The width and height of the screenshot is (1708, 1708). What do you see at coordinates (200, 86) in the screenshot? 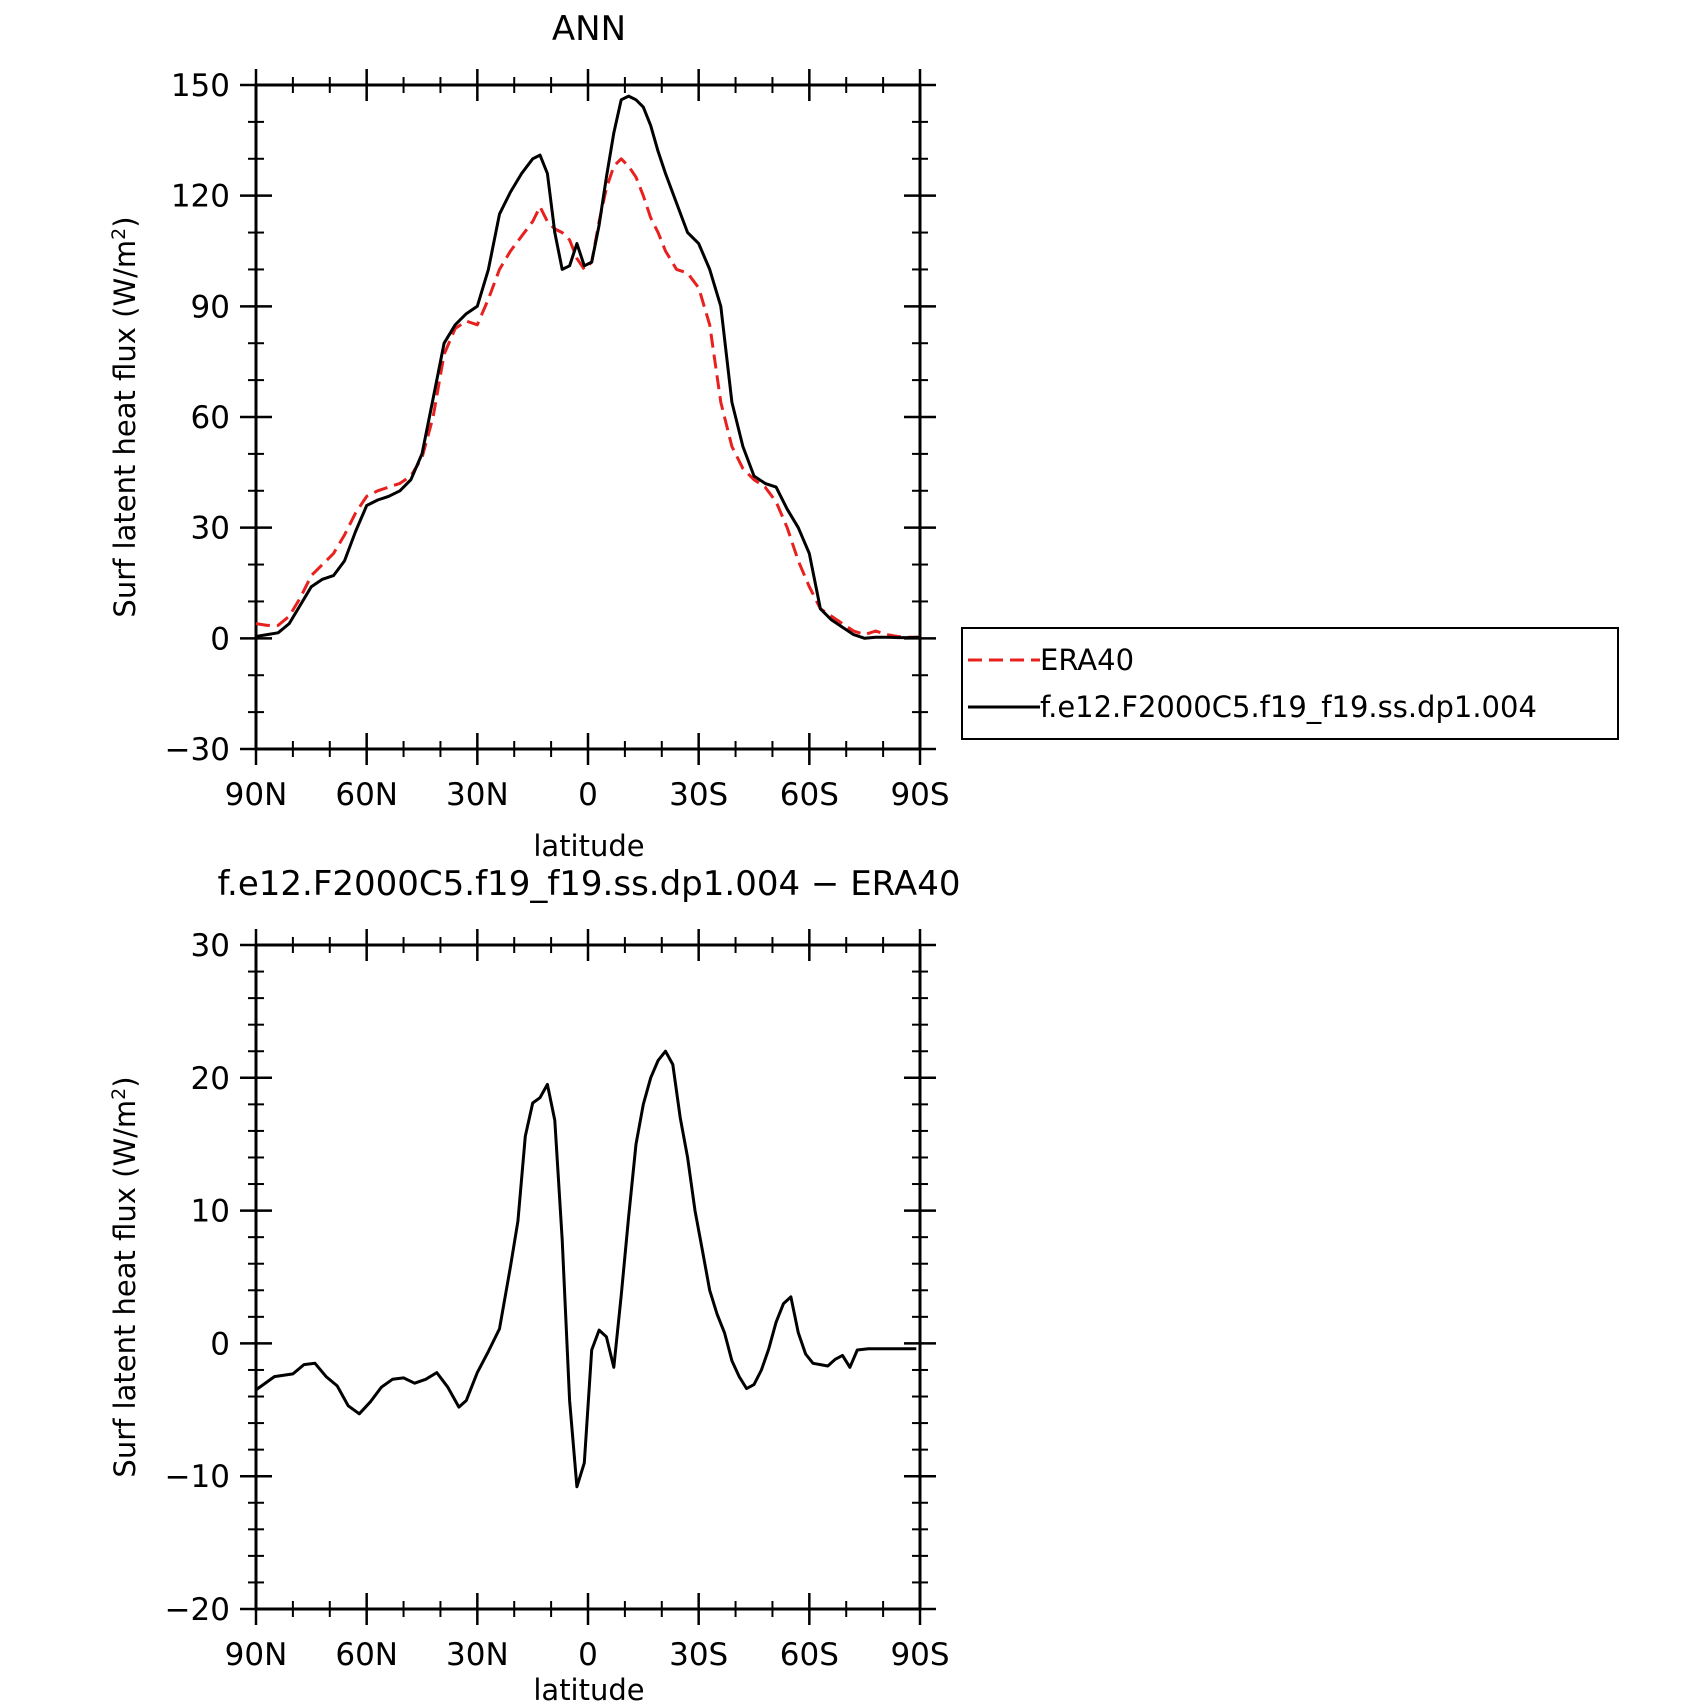
I see `top-ytick-label: 150` at bounding box center [200, 86].